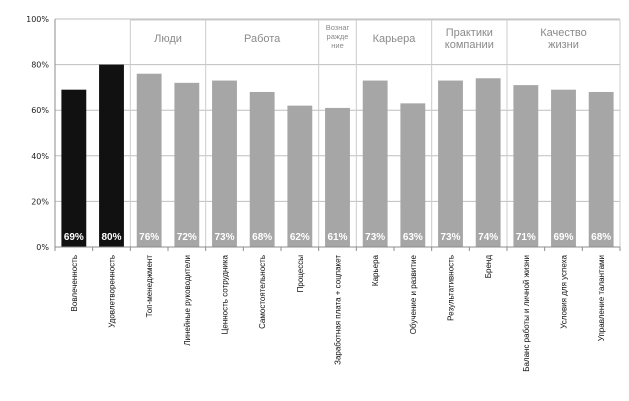 This screenshot has width=629, height=401. I want to click on x-tick-label: Топ-менеджмент, so click(149, 286).